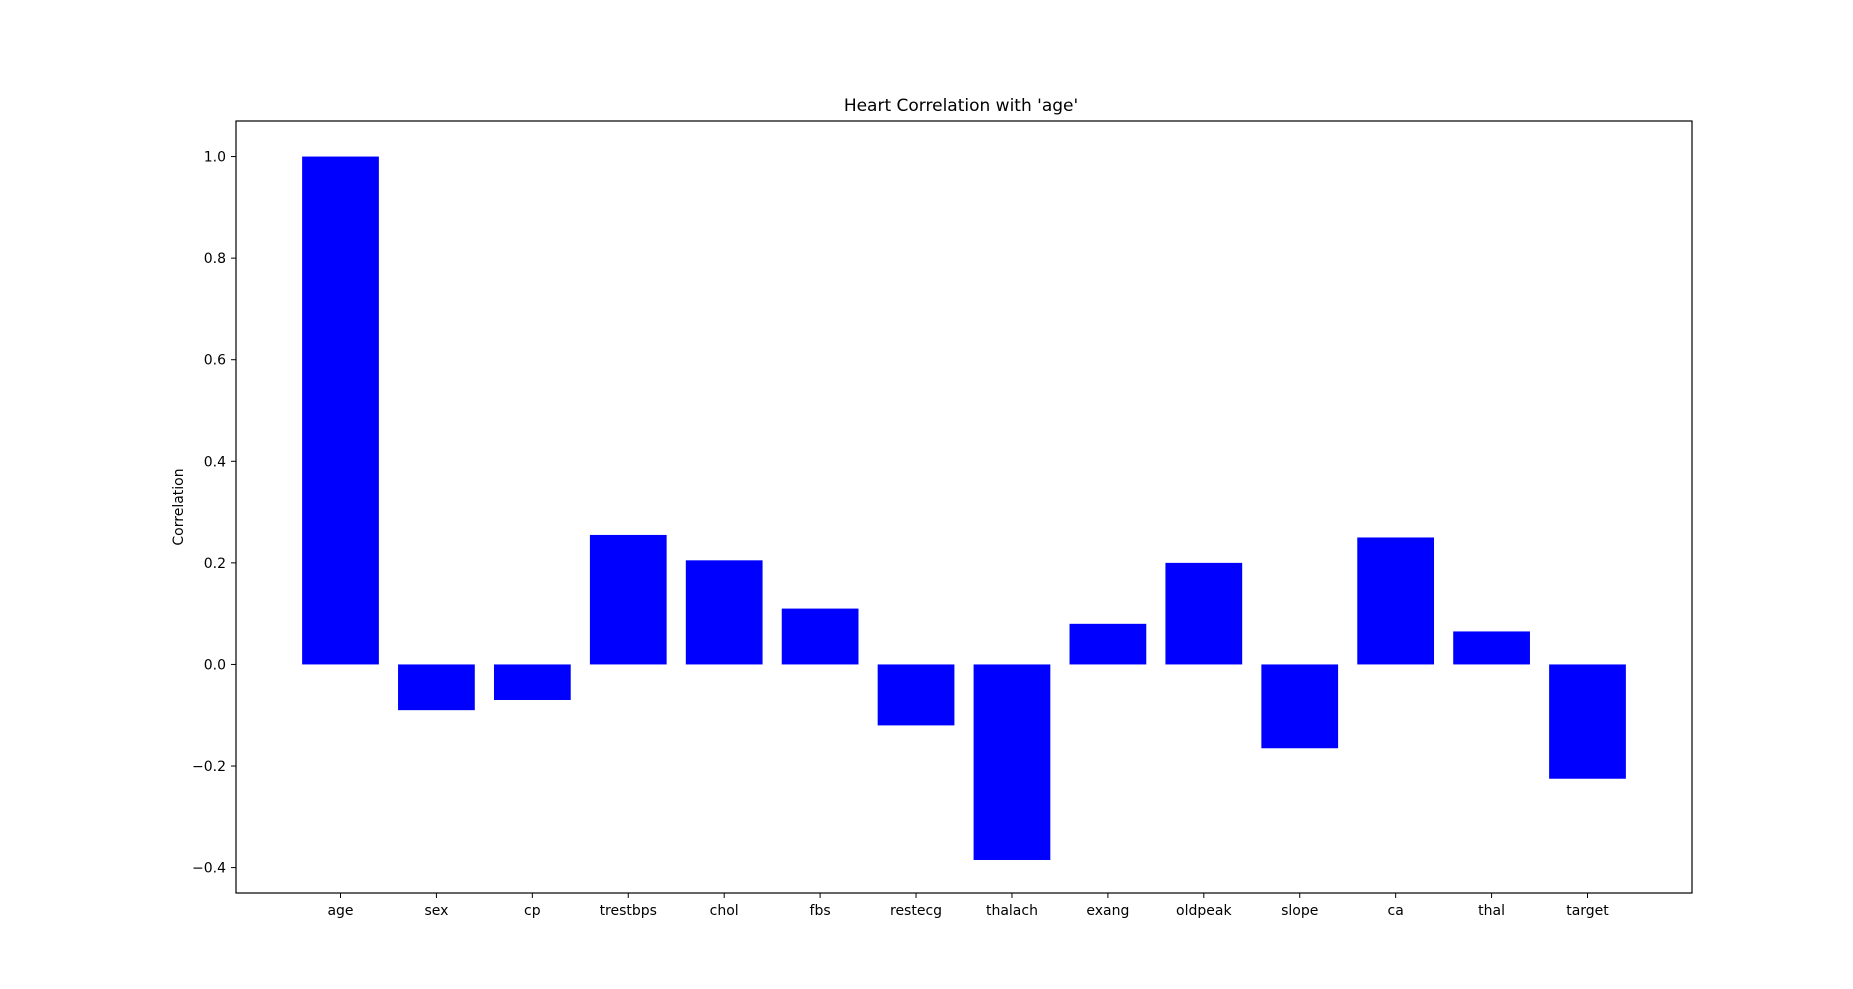 This screenshot has width=1853, height=989. What do you see at coordinates (340, 410) in the screenshot?
I see `bar-age` at bounding box center [340, 410].